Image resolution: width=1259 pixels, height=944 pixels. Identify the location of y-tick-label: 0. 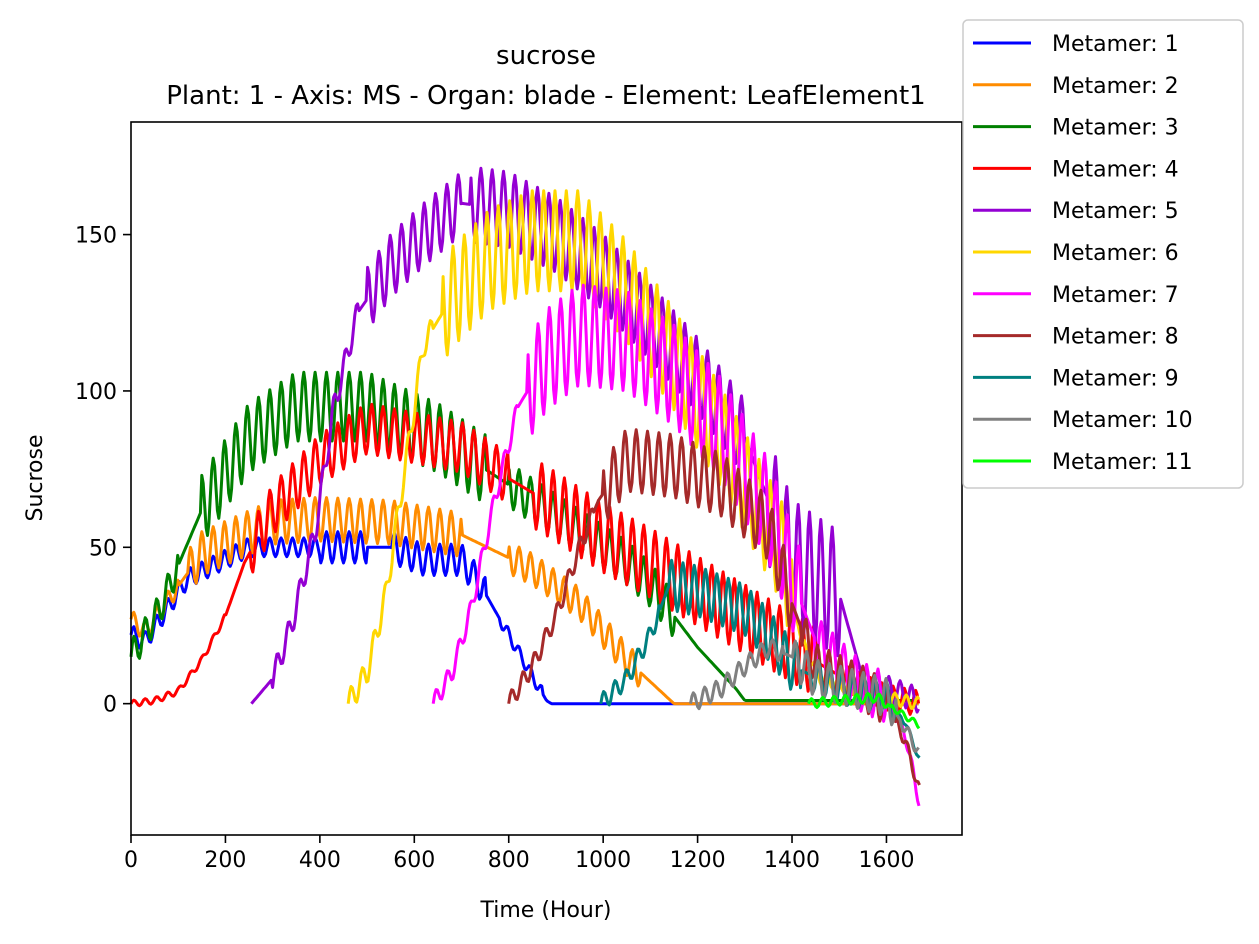
(110, 705).